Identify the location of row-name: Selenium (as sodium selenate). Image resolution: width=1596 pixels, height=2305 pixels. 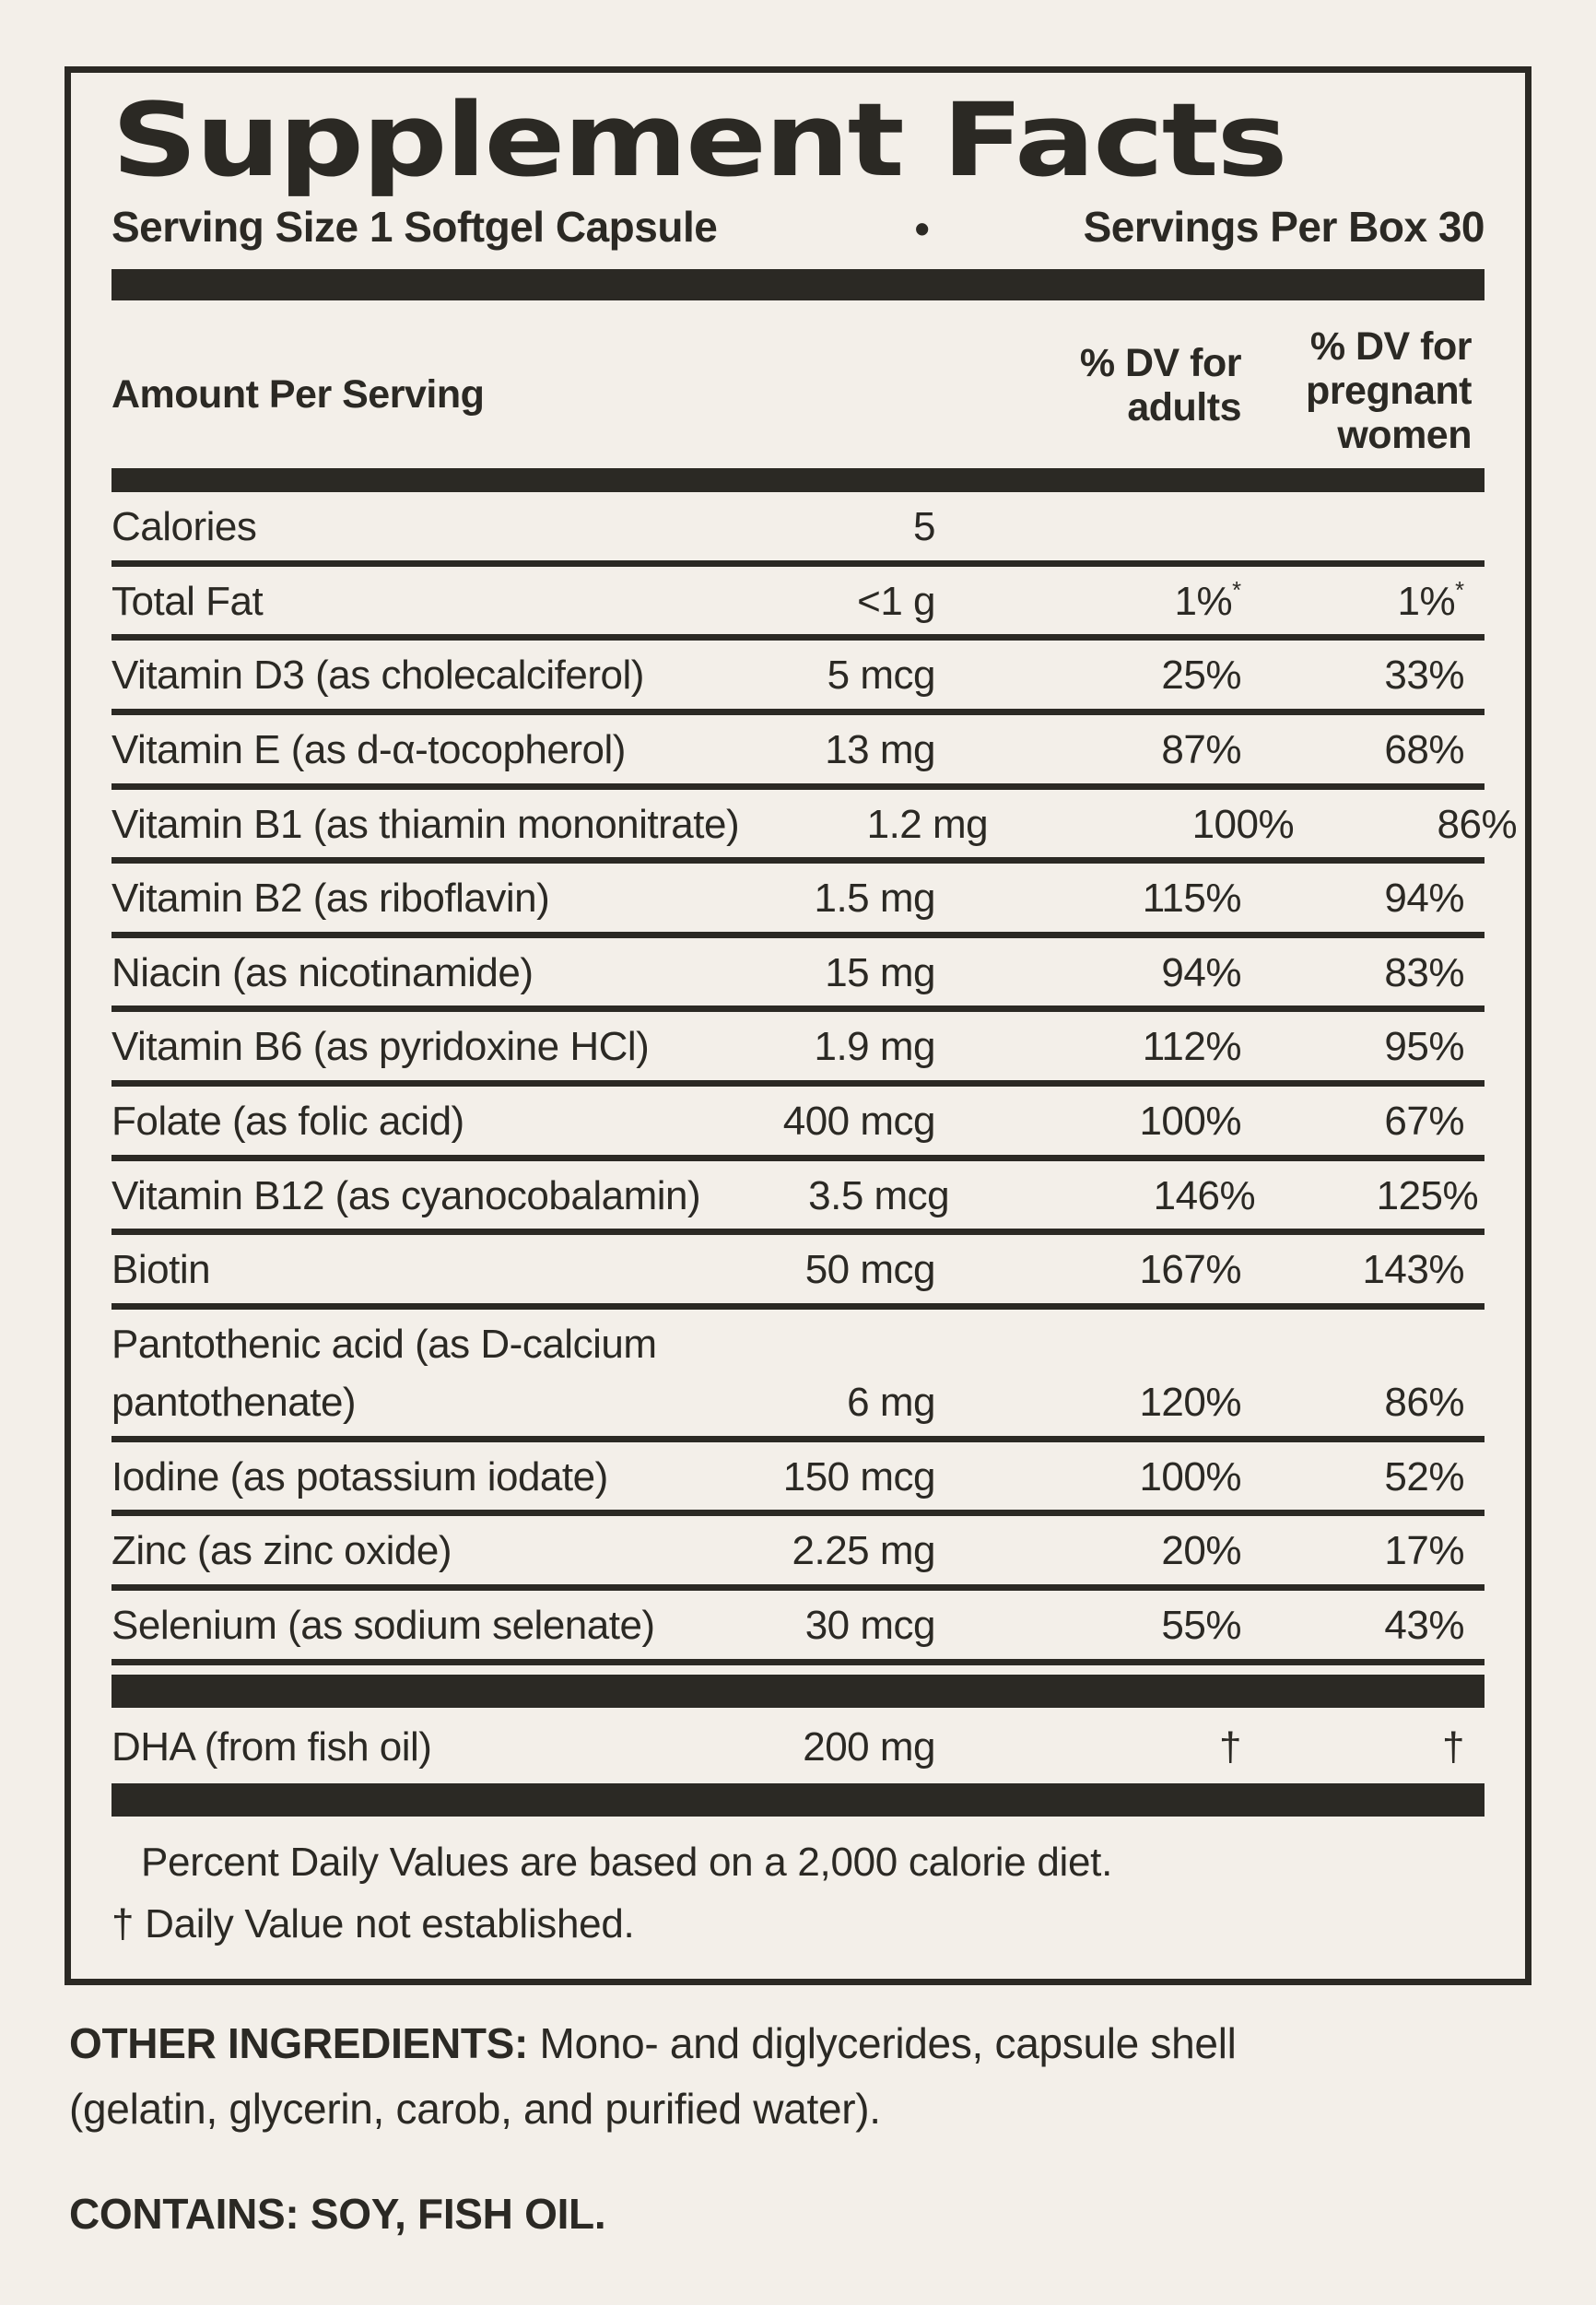
(383, 1626).